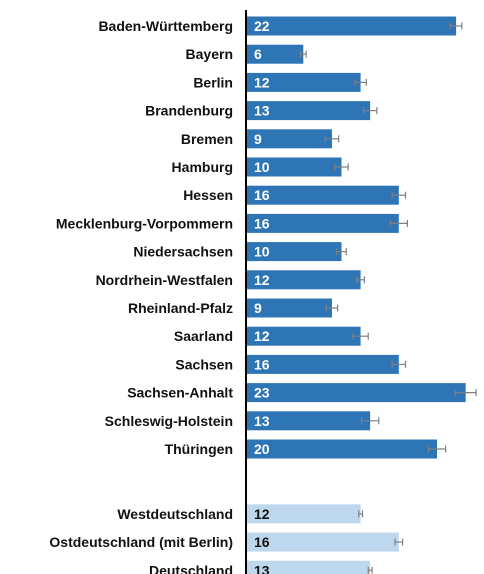 This screenshot has width=484, height=574. Describe the element at coordinates (203, 336) in the screenshot. I see `category-label: Saarland` at that location.